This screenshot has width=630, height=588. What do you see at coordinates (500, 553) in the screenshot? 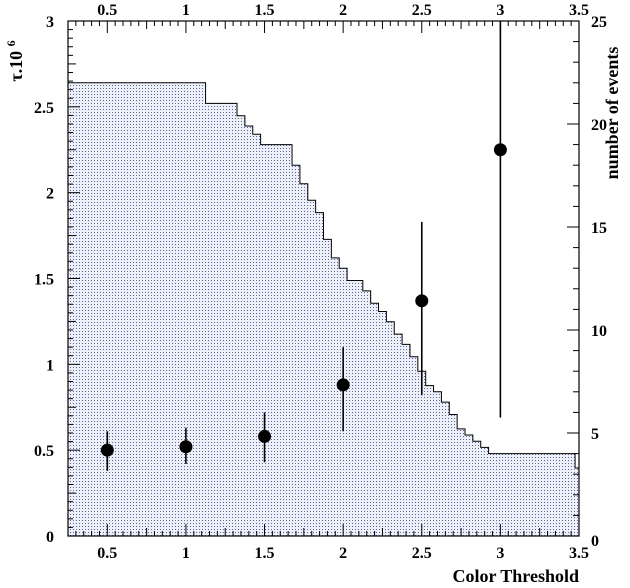
I see `x-tick-label: 3` at bounding box center [500, 553].